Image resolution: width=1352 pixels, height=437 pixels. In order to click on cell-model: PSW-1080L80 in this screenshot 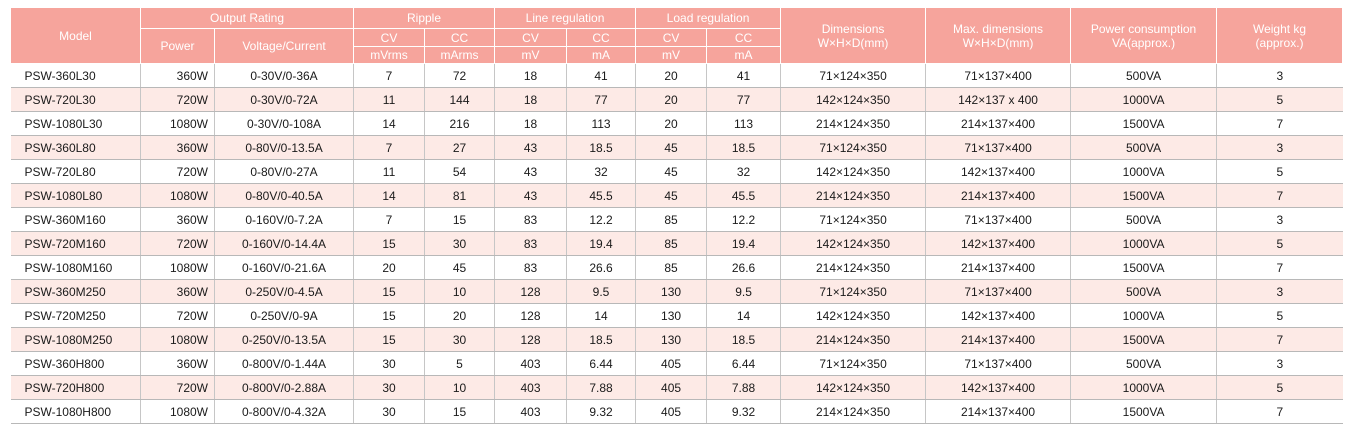, I will do `click(75, 195)`.